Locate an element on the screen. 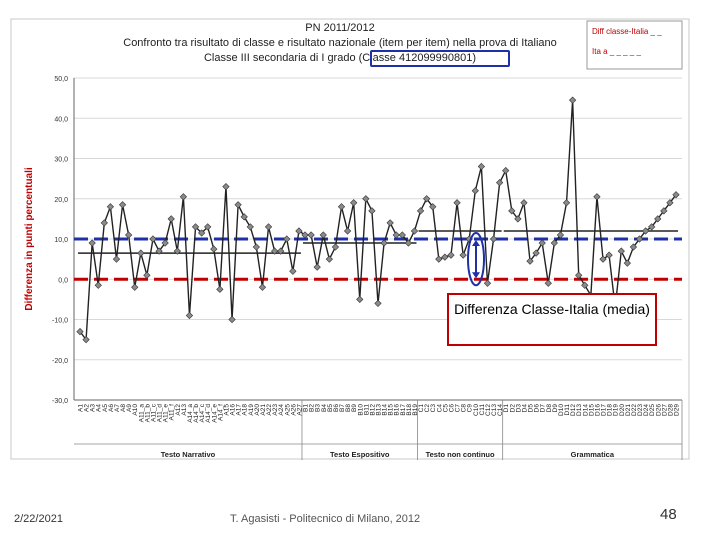 Image resolution: width=720 pixels, height=540 pixels. x-tick-label: C12 is located at coordinates (488, 410).